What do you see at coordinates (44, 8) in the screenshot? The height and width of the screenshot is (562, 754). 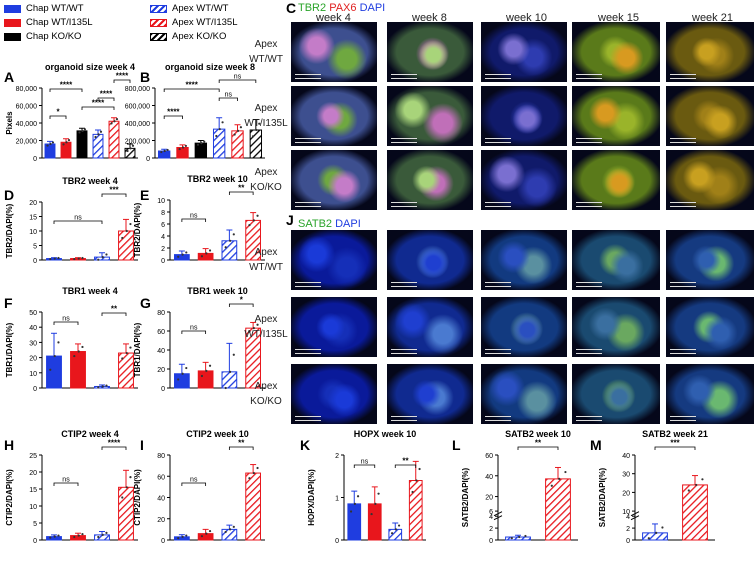 I see `legend-item: Chap WT/WT` at bounding box center [44, 8].